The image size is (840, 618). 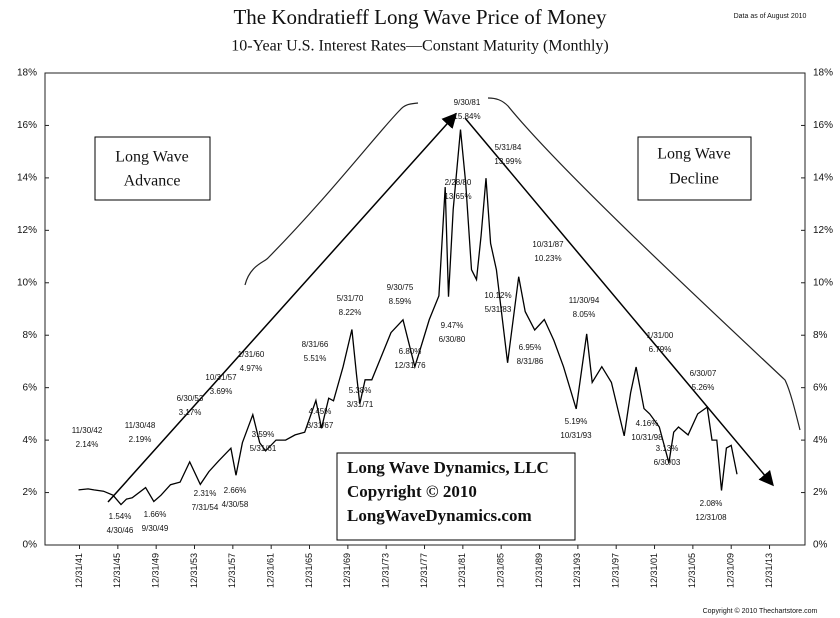 What do you see at coordinates (647, 423) in the screenshot?
I see `annotation: 4.16%` at bounding box center [647, 423].